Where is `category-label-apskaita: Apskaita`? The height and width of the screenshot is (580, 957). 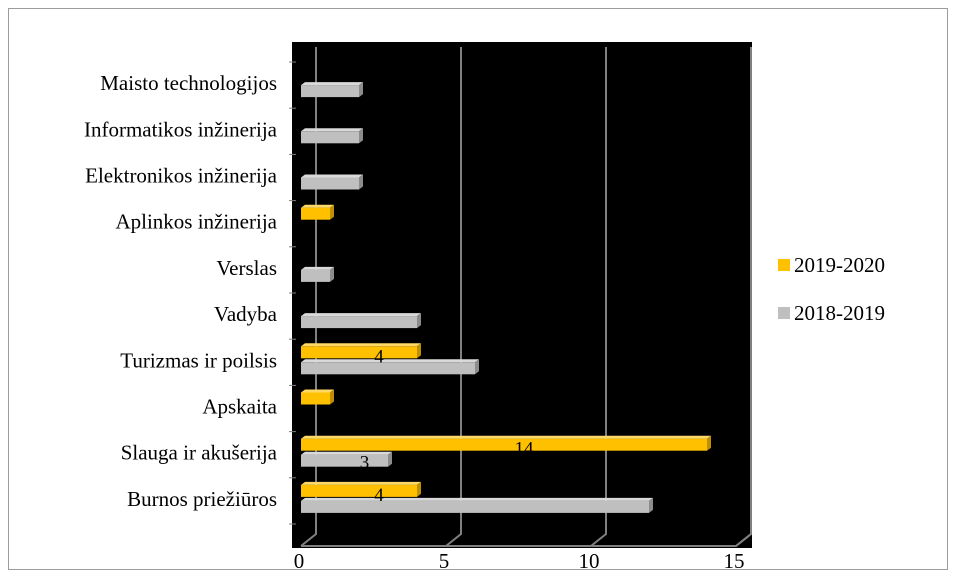
category-label-apskaita: Apskaita is located at coordinates (239, 407).